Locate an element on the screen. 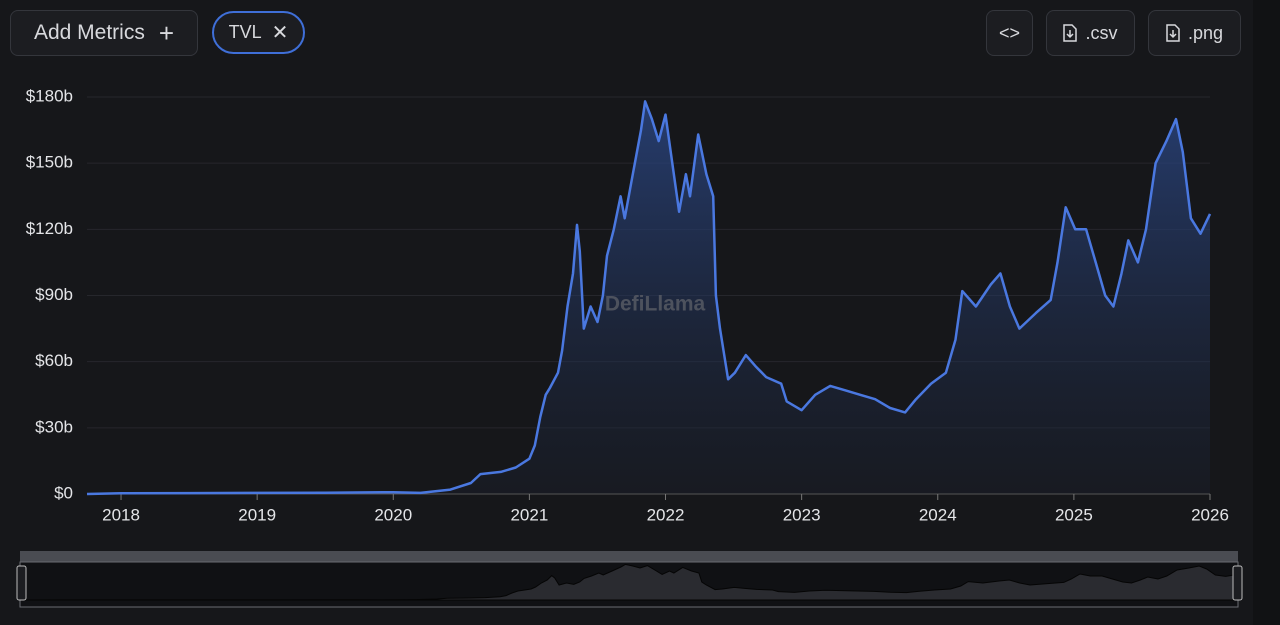  navigator-bar is located at coordinates (629, 556).